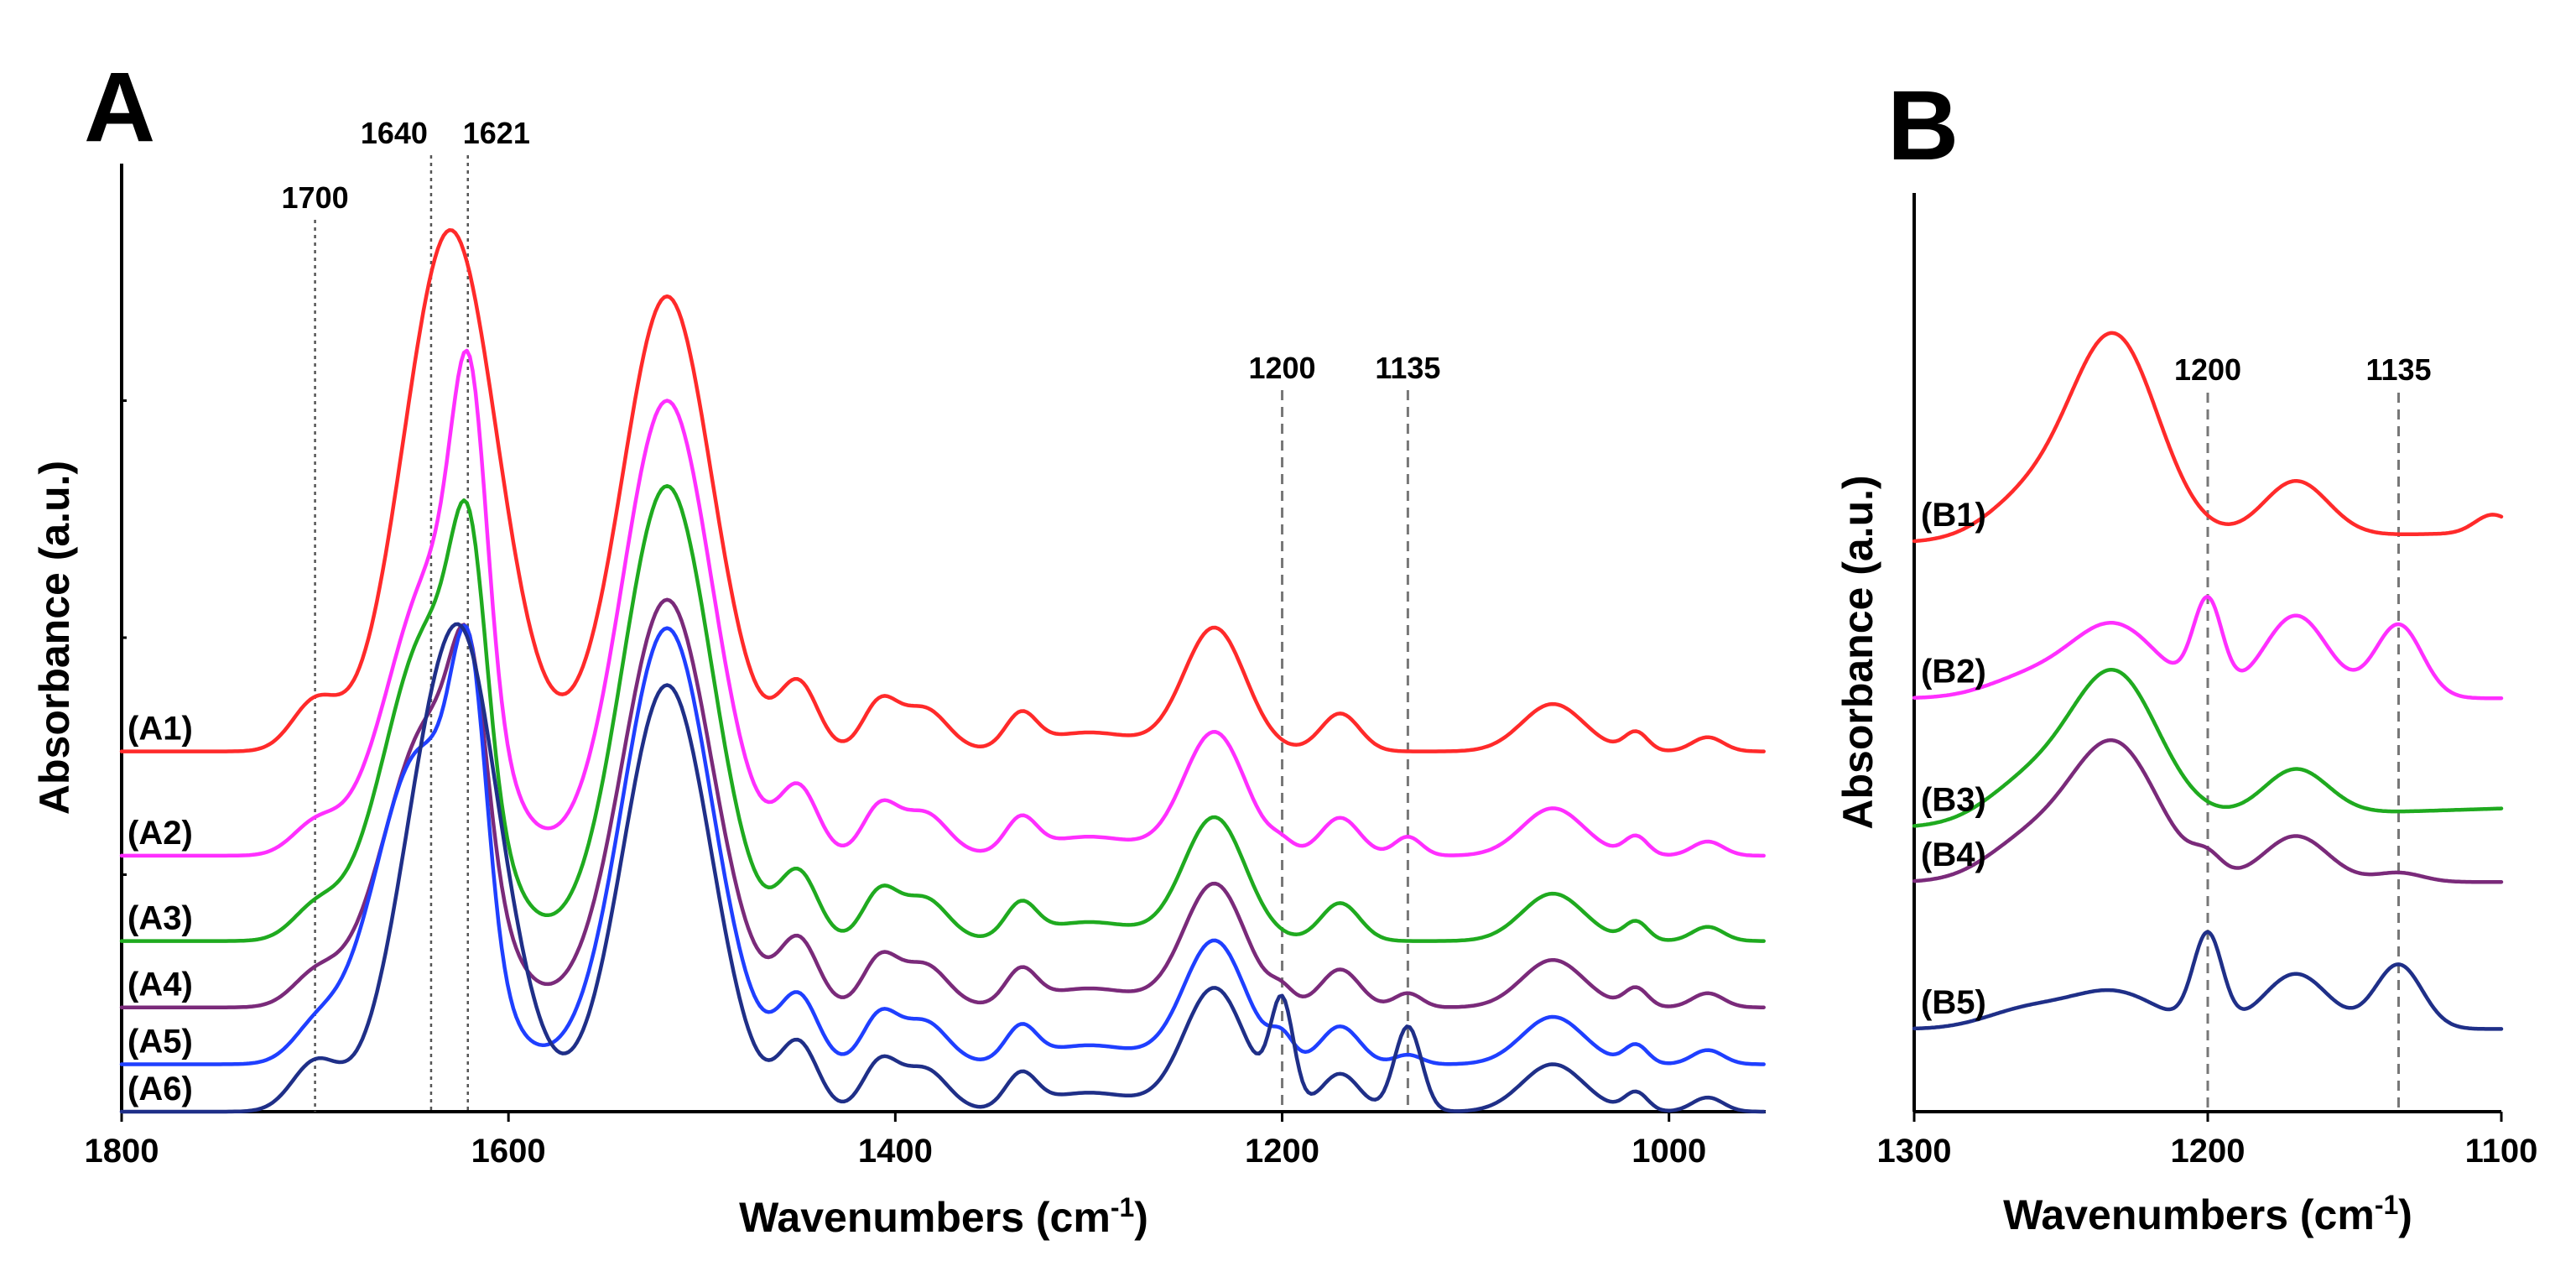 The height and width of the screenshot is (1282, 2576). What do you see at coordinates (1953, 672) in the screenshot?
I see `panel-b-series-label-2: (B2)` at bounding box center [1953, 672].